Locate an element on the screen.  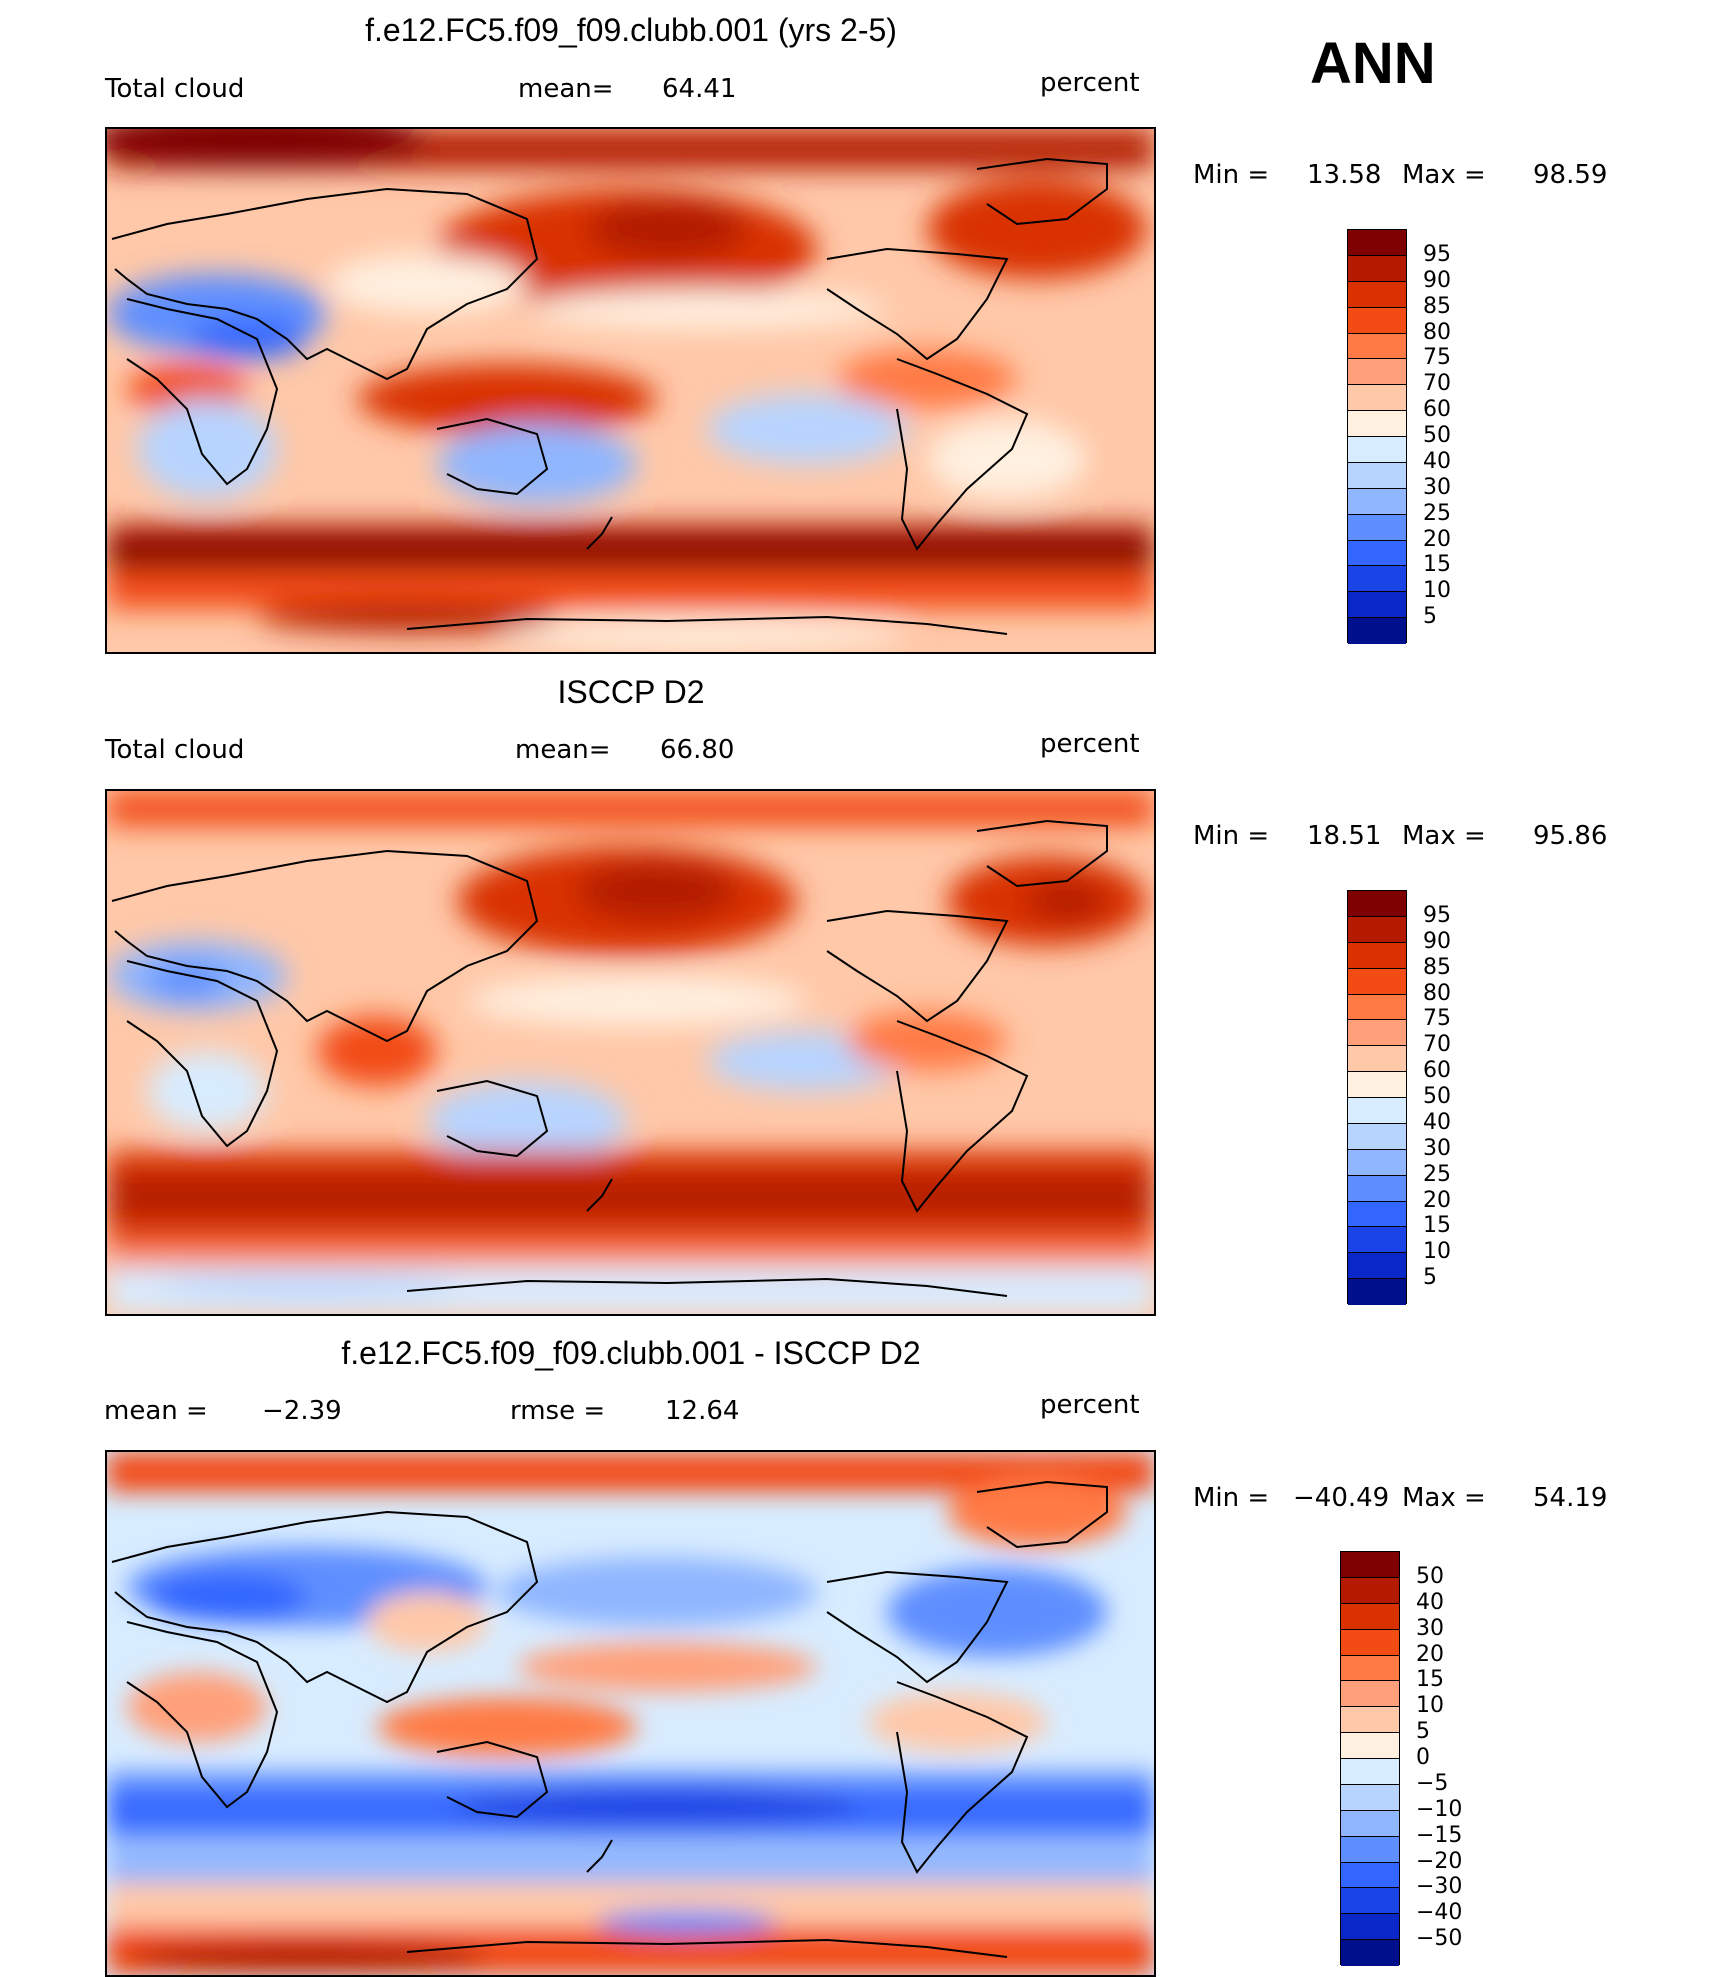
colorbar-tick-label: 95 is located at coordinates (1437, 915).